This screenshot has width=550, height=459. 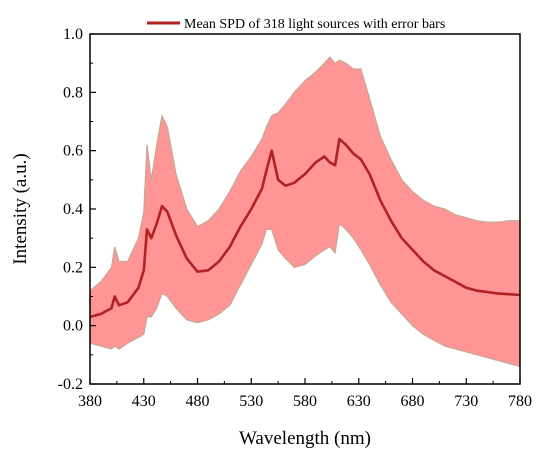 What do you see at coordinates (73, 267) in the screenshot?
I see `y-tick-label: 0.2` at bounding box center [73, 267].